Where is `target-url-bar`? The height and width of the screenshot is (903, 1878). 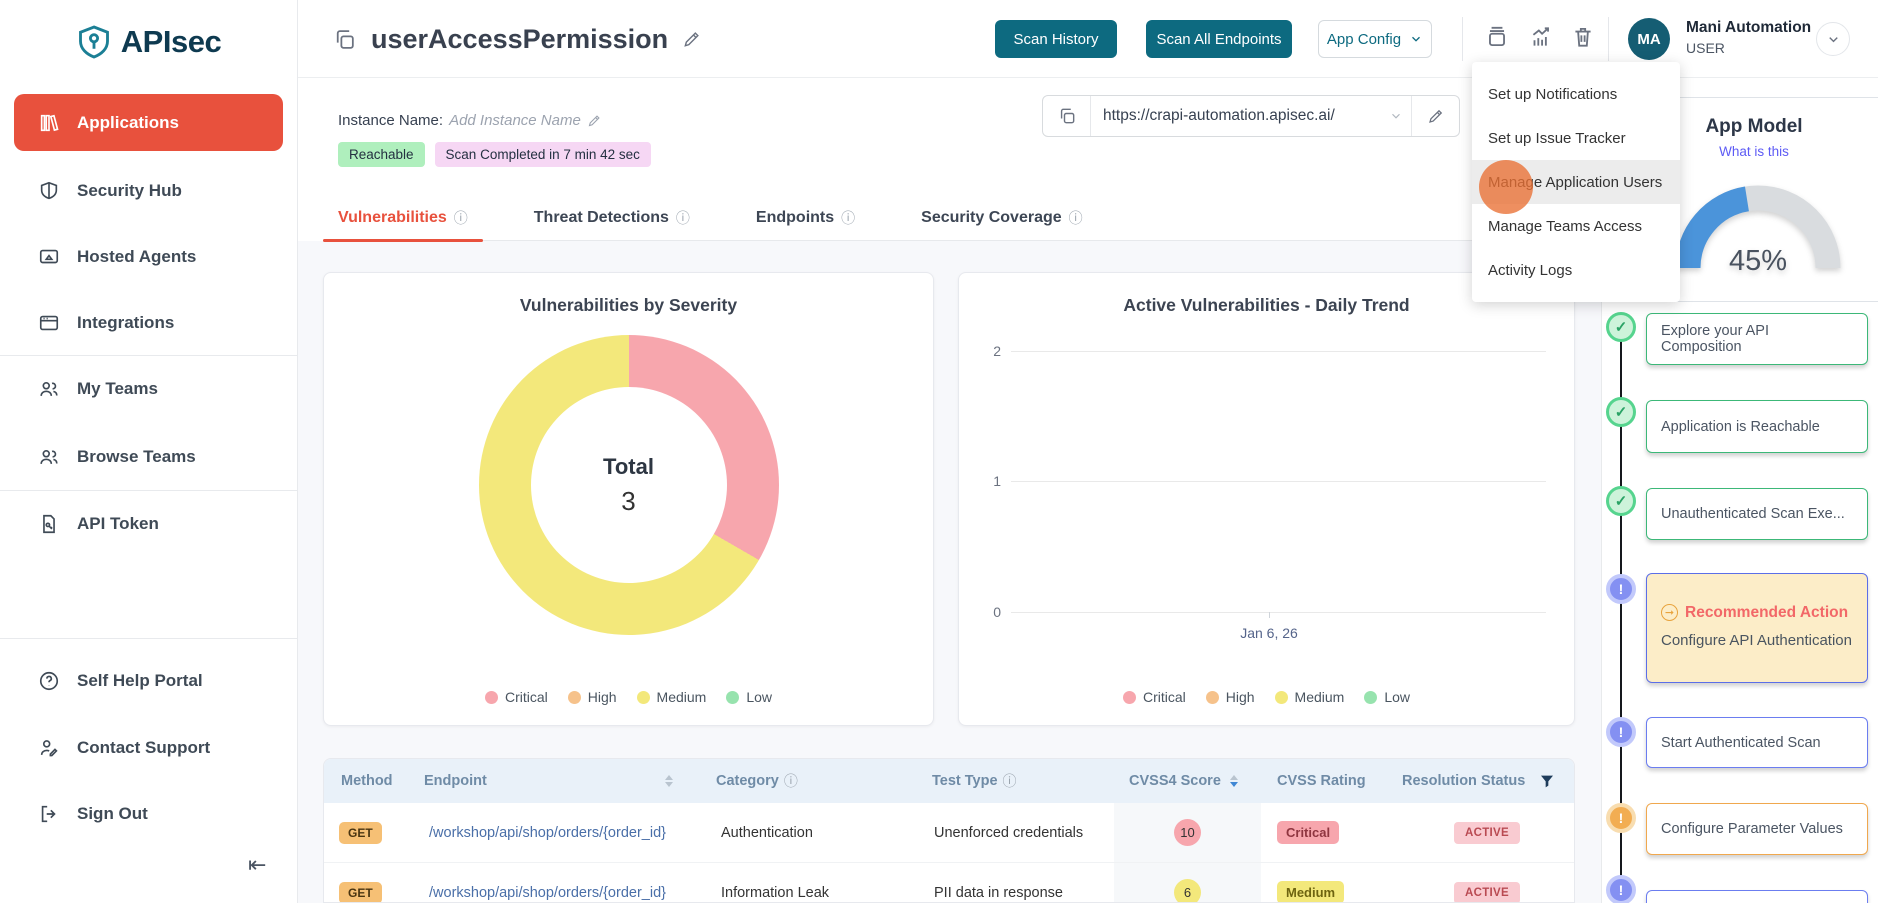
target-url-bar is located at coordinates (1251, 116).